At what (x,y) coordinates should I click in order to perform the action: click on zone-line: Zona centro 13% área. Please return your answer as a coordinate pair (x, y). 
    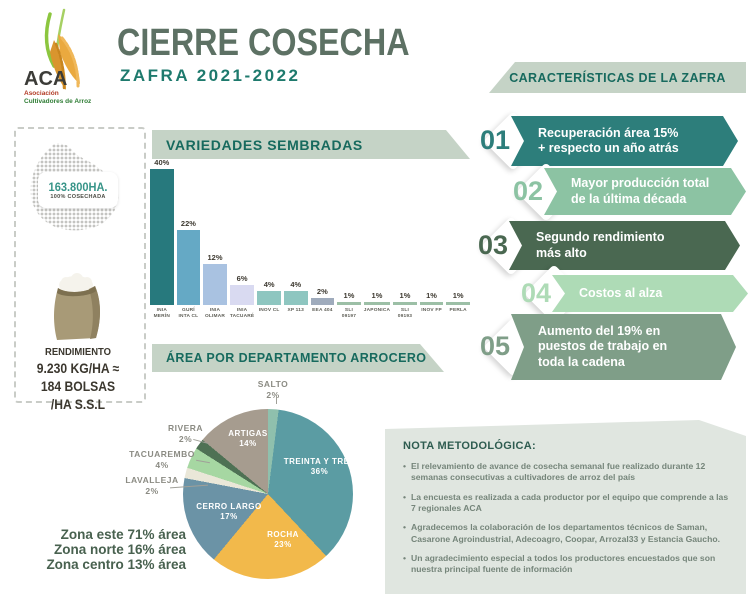
    Looking at the image, I should click on (116, 565).